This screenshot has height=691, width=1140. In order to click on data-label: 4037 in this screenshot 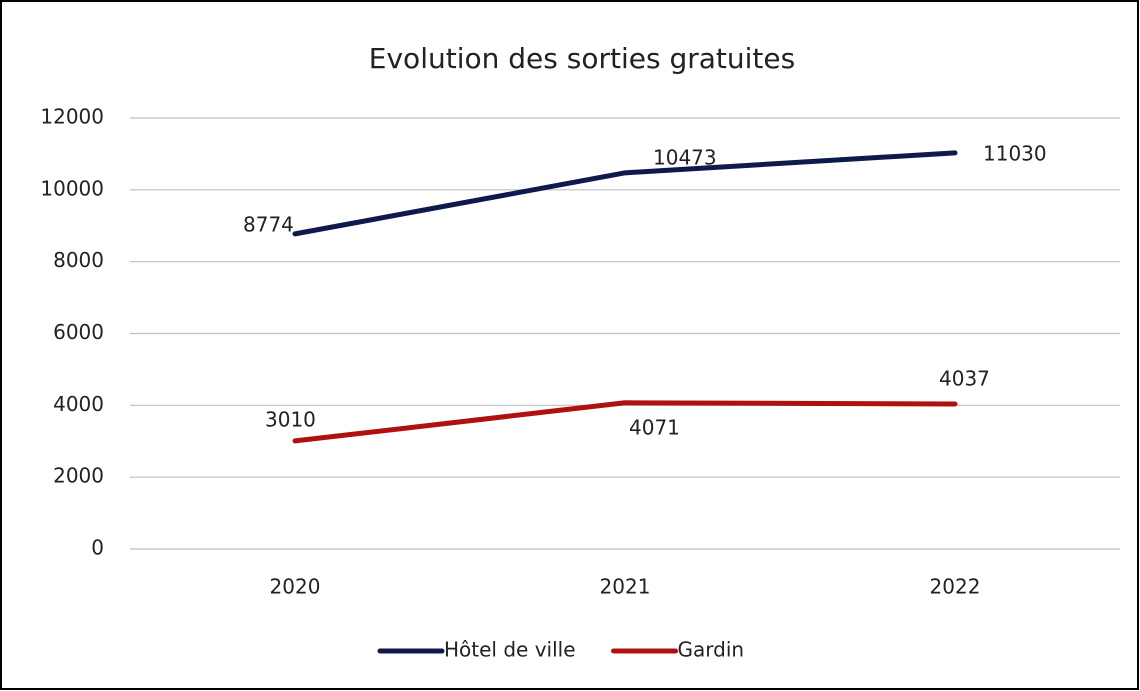, I will do `click(964, 379)`.